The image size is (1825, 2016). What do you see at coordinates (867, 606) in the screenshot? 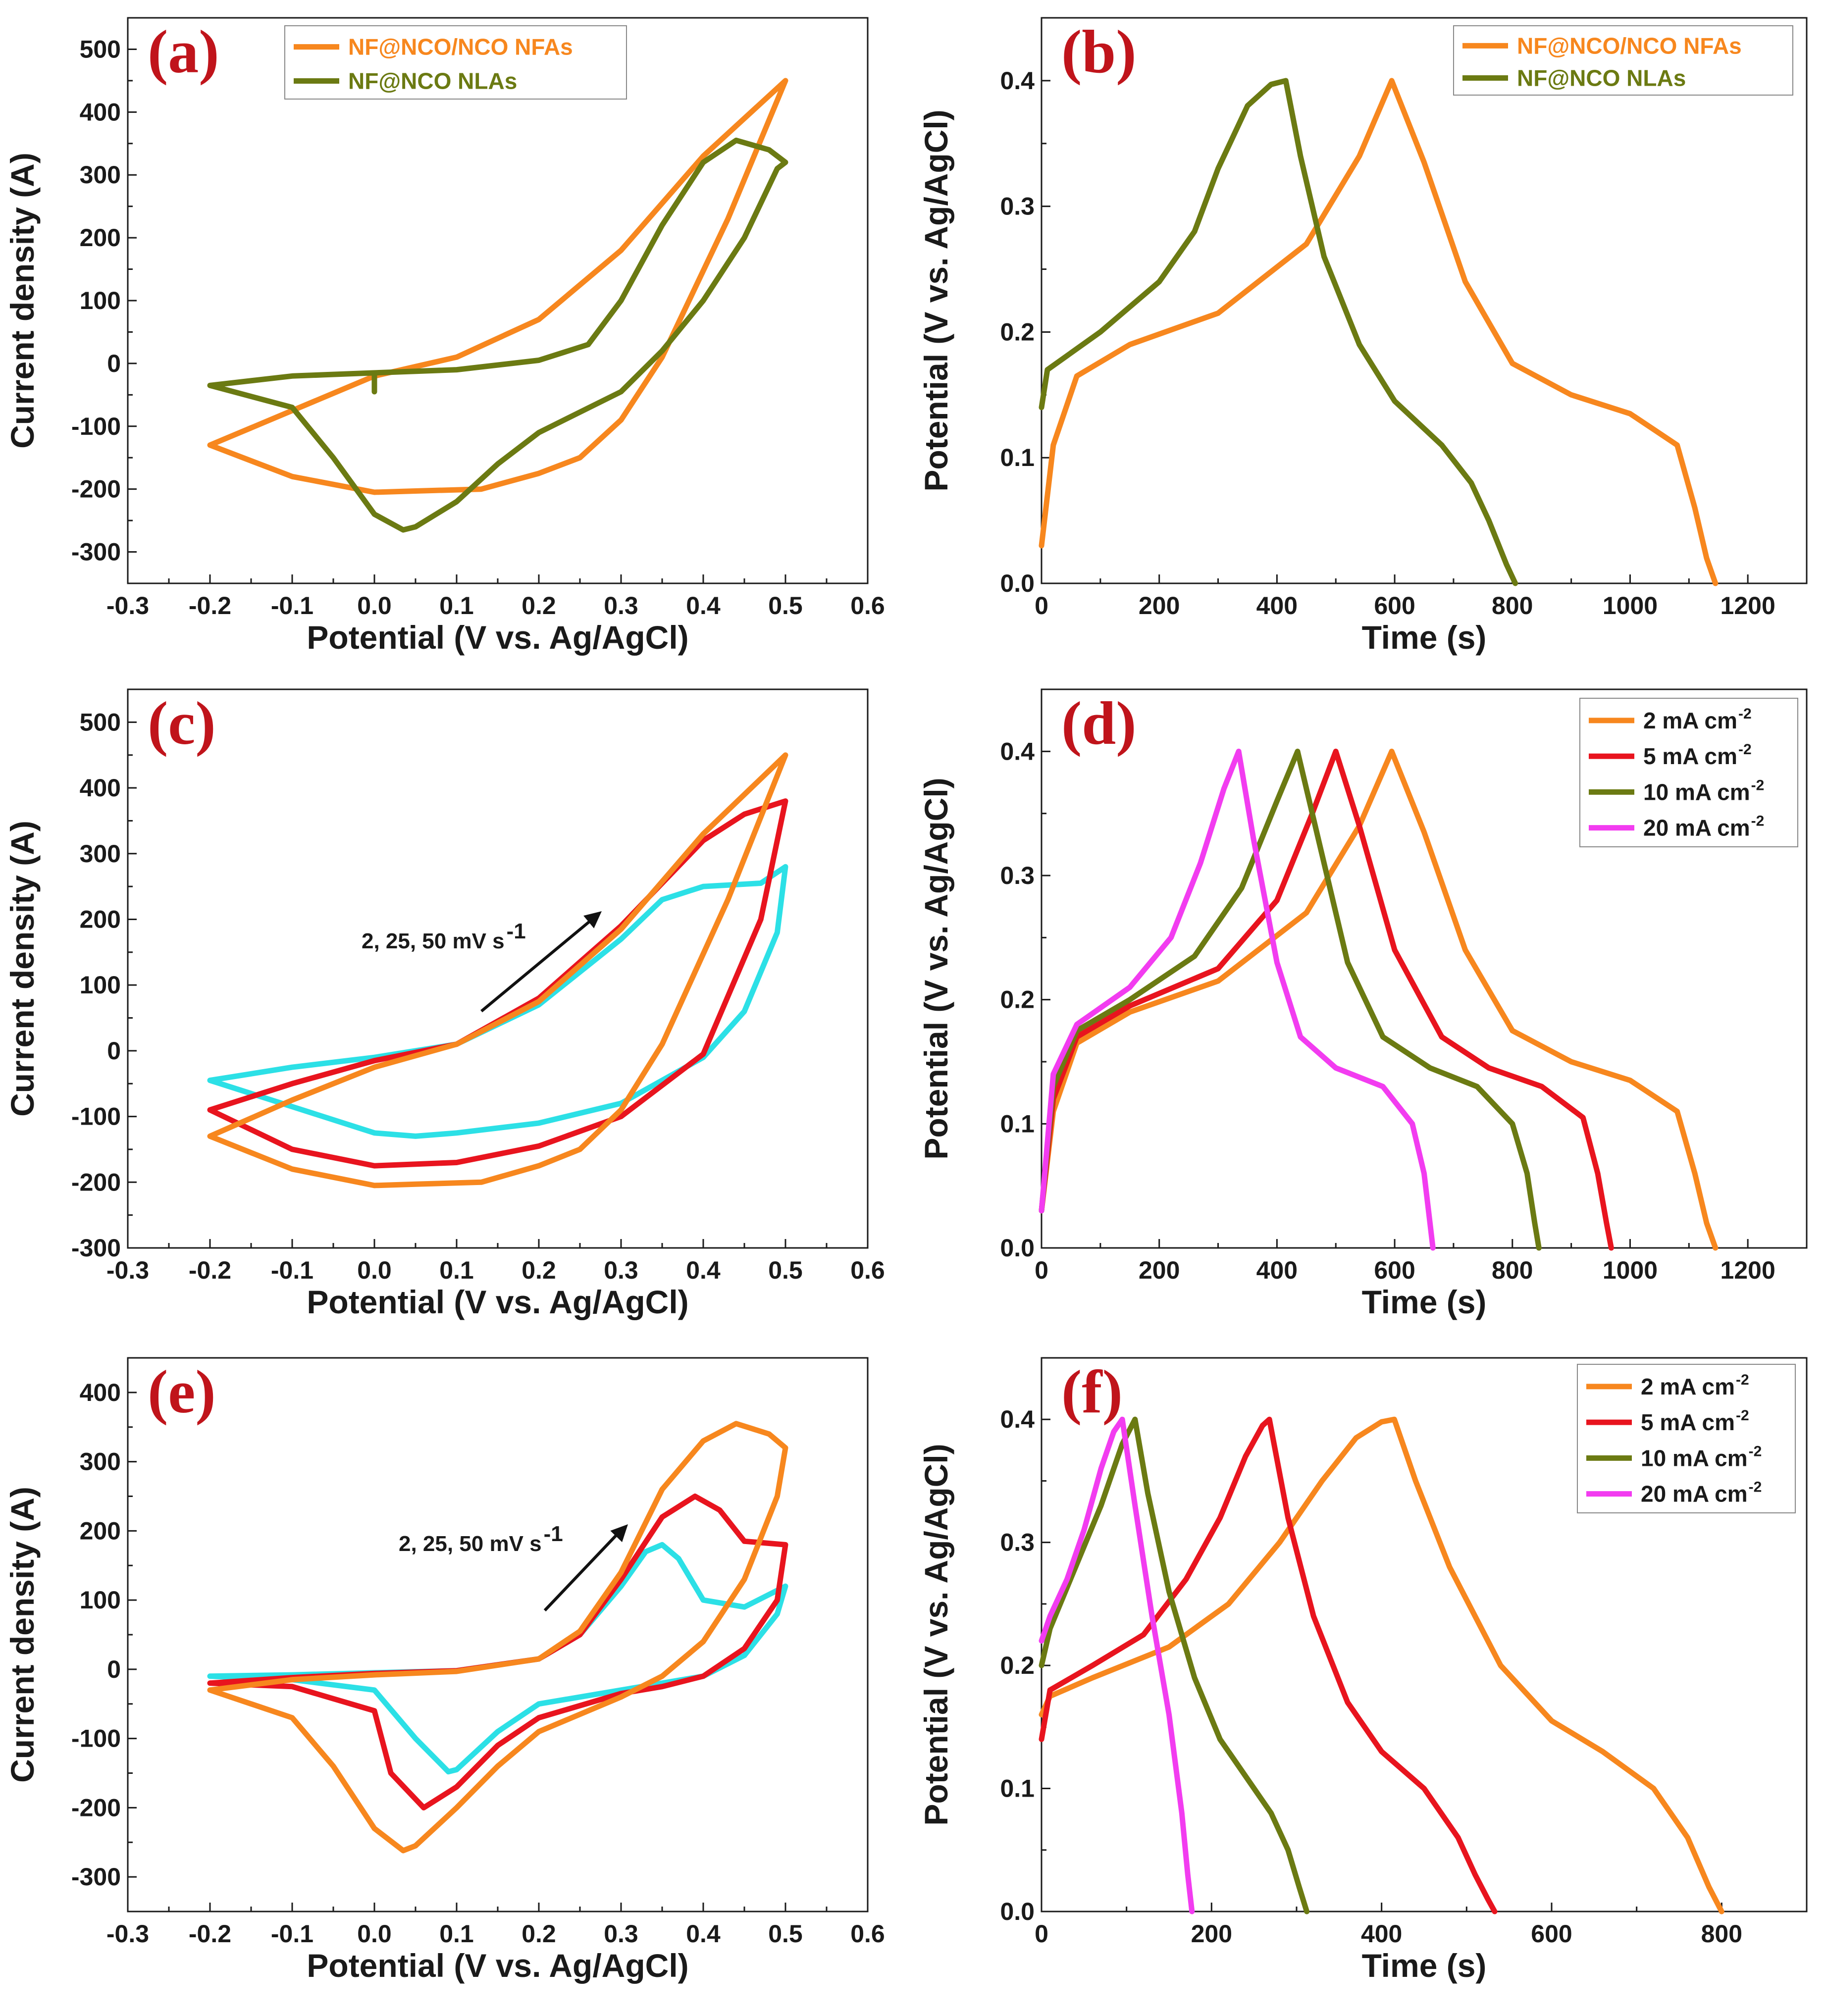
I see `x-tick-label: 0.6` at bounding box center [867, 606].